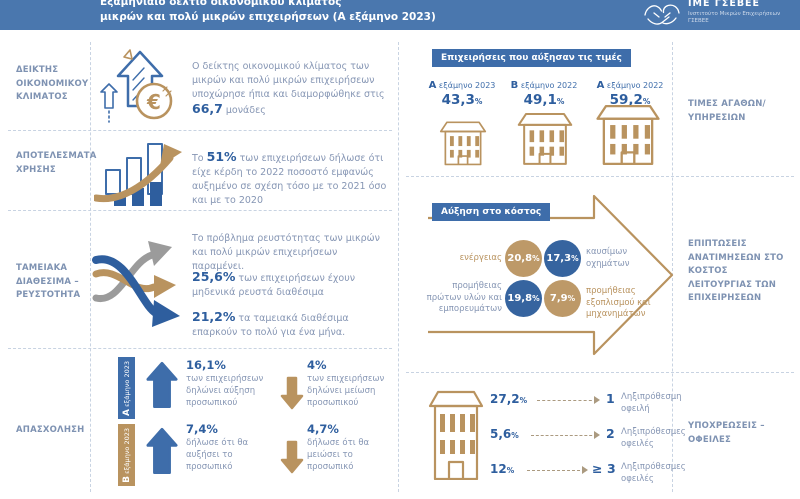 The width and height of the screenshot is (800, 499). Describe the element at coordinates (531, 58) in the screenshot. I see `prices-badge: Επιχειρήσεις που αύξησαν τις τιμές` at that location.